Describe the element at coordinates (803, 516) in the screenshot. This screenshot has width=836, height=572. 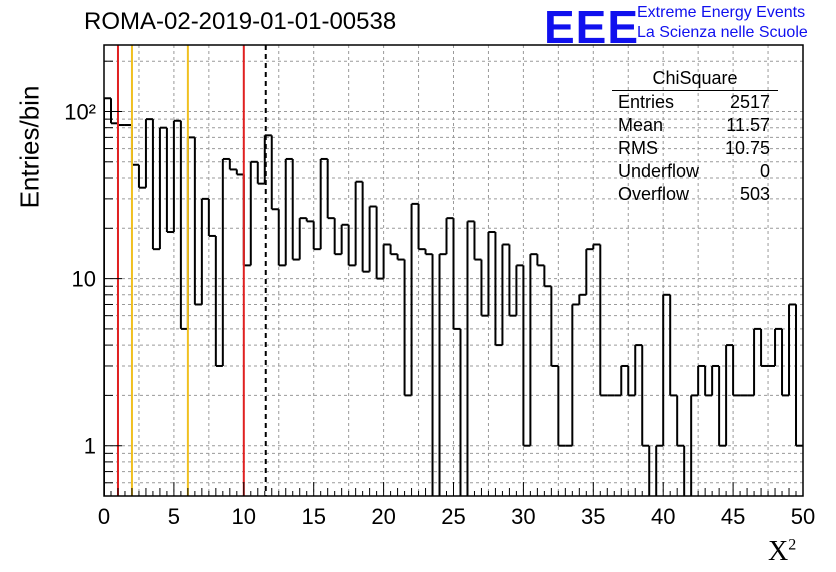
I see `x-tick-label: 50` at that location.